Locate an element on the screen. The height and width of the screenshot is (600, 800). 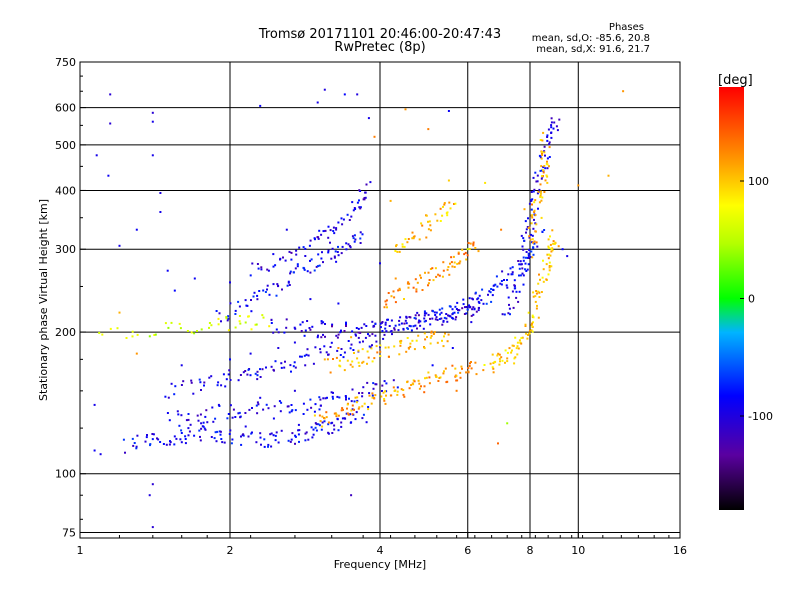
x-tick-label: 8 is located at coordinates (530, 550).